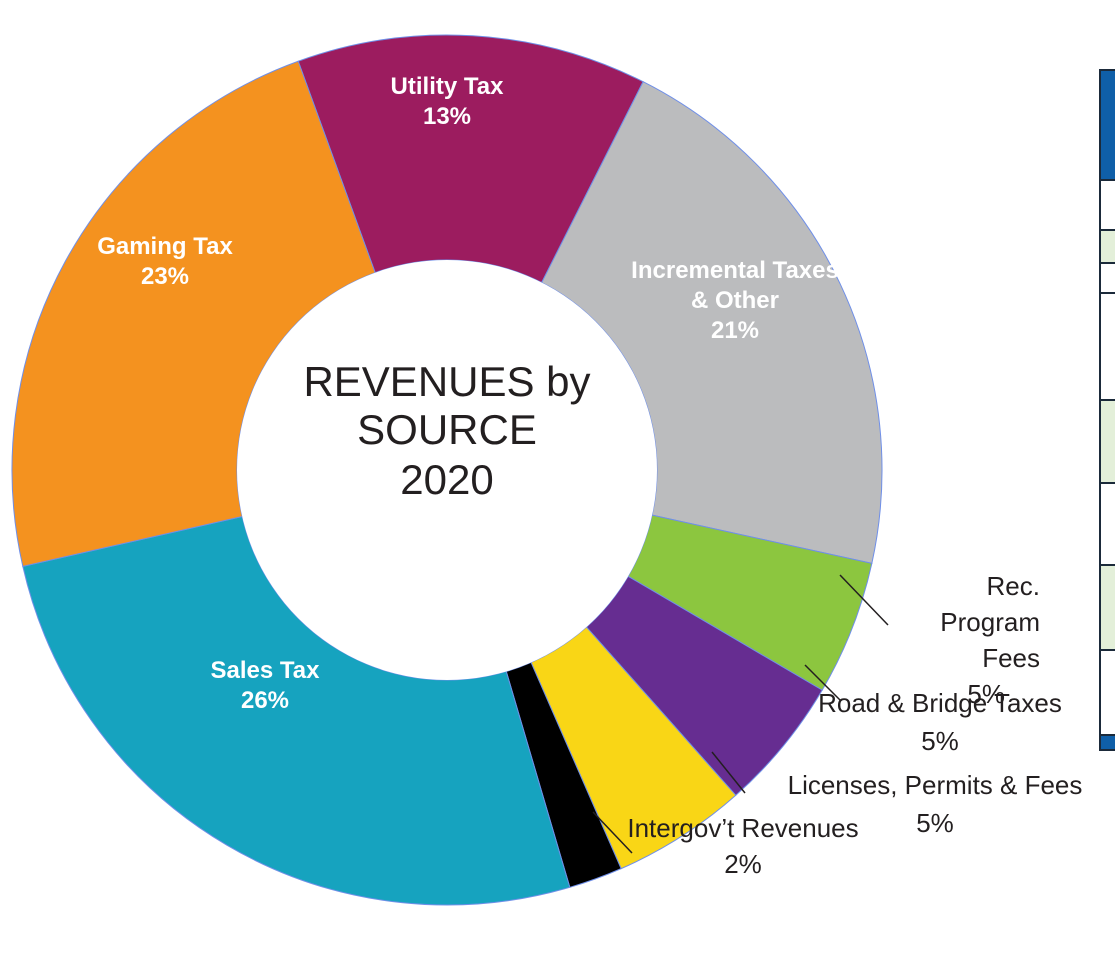 This screenshot has width=1115, height=960. Describe the element at coordinates (743, 864) in the screenshot. I see `value-label: 2%` at that location.